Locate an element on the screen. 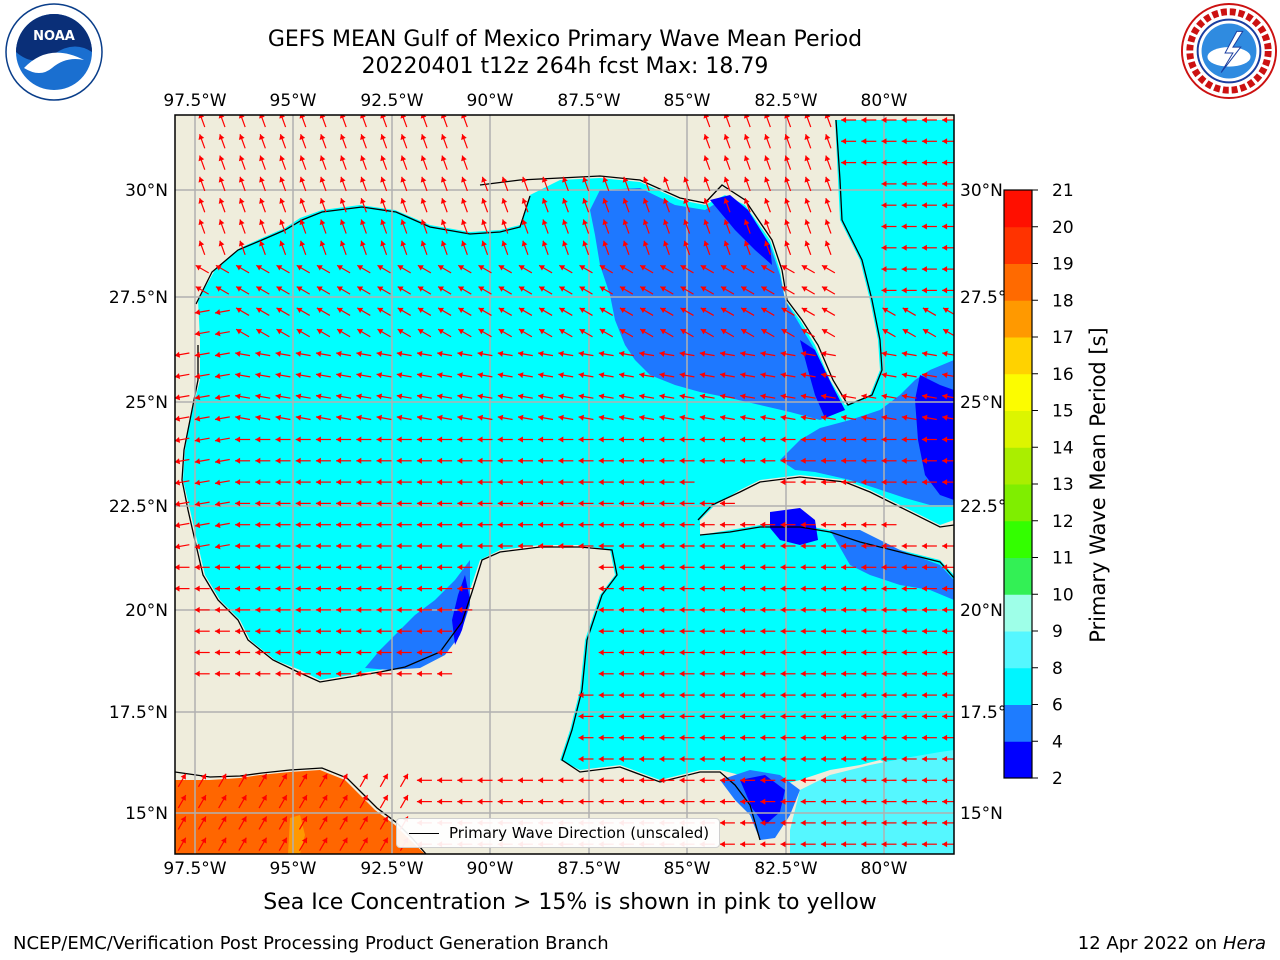 The image size is (1280, 960). colorbar-tick-label: 11 is located at coordinates (1063, 559).